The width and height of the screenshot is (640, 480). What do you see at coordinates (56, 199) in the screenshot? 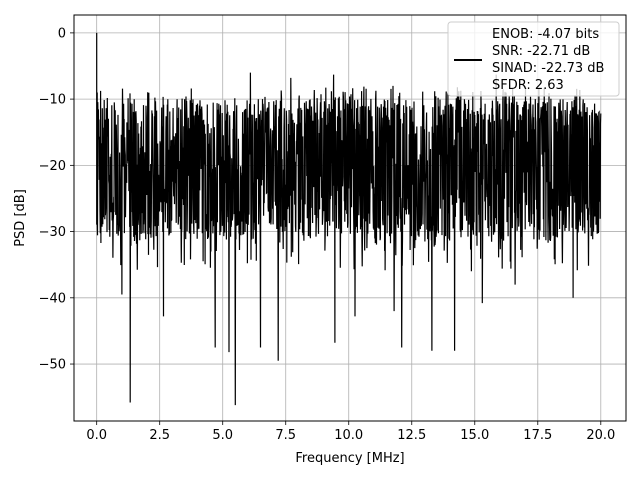
I see `y-axis-ticks: 0 −10 −20 −30 −40 −50` at bounding box center [56, 199].